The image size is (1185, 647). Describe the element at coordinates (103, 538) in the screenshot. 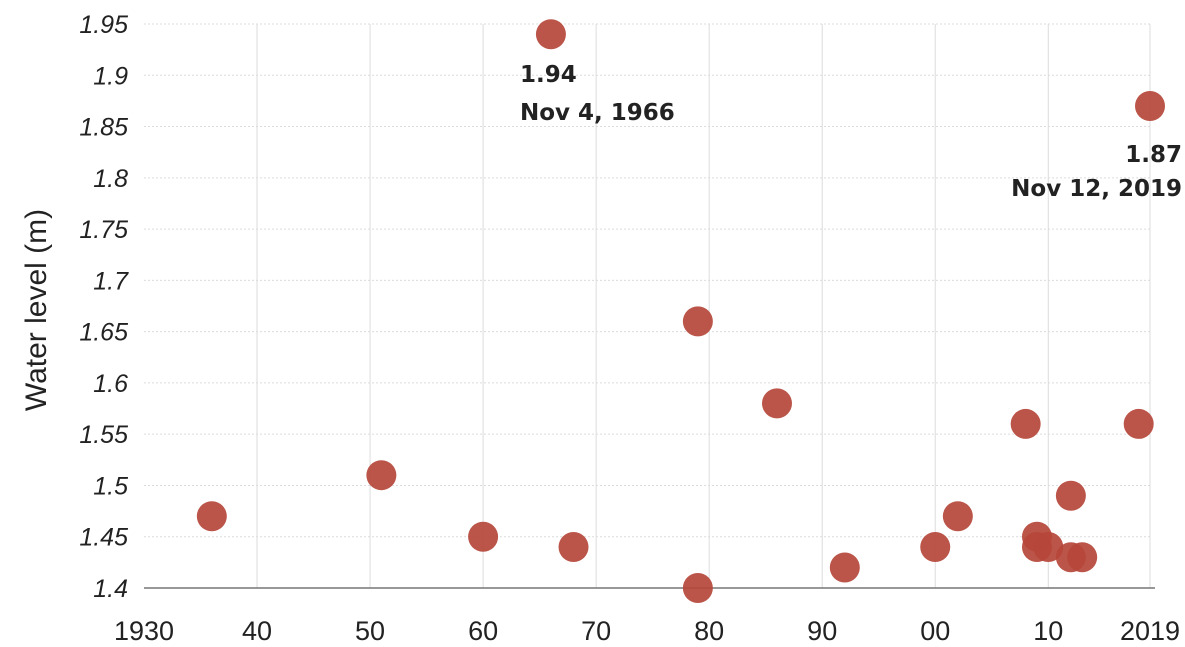

I see `y-tick-label: 1.45` at that location.